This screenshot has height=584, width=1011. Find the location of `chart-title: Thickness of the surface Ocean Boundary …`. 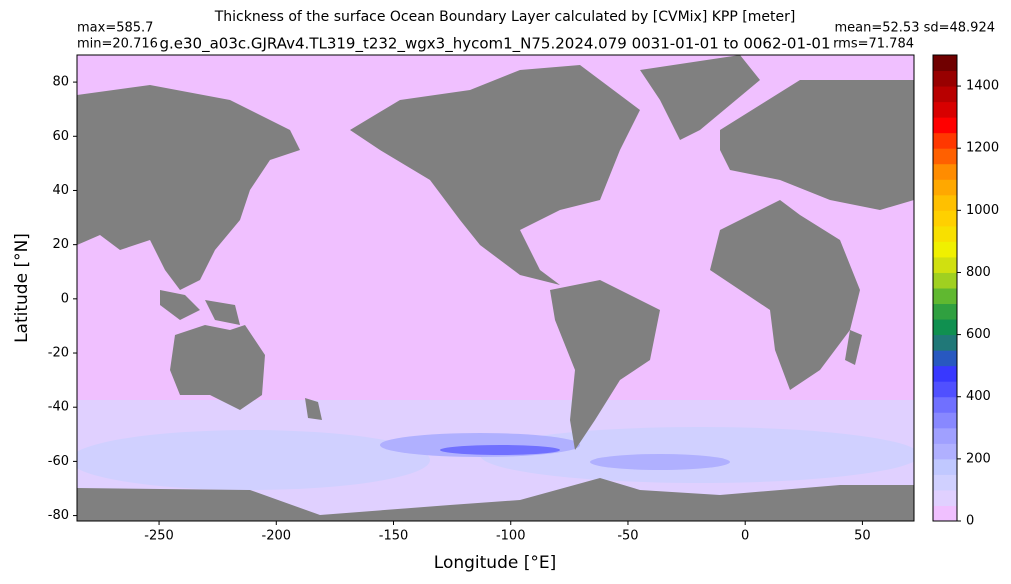

chart-title: Thickness of the surface Ocean Boundary … is located at coordinates (505, 17).